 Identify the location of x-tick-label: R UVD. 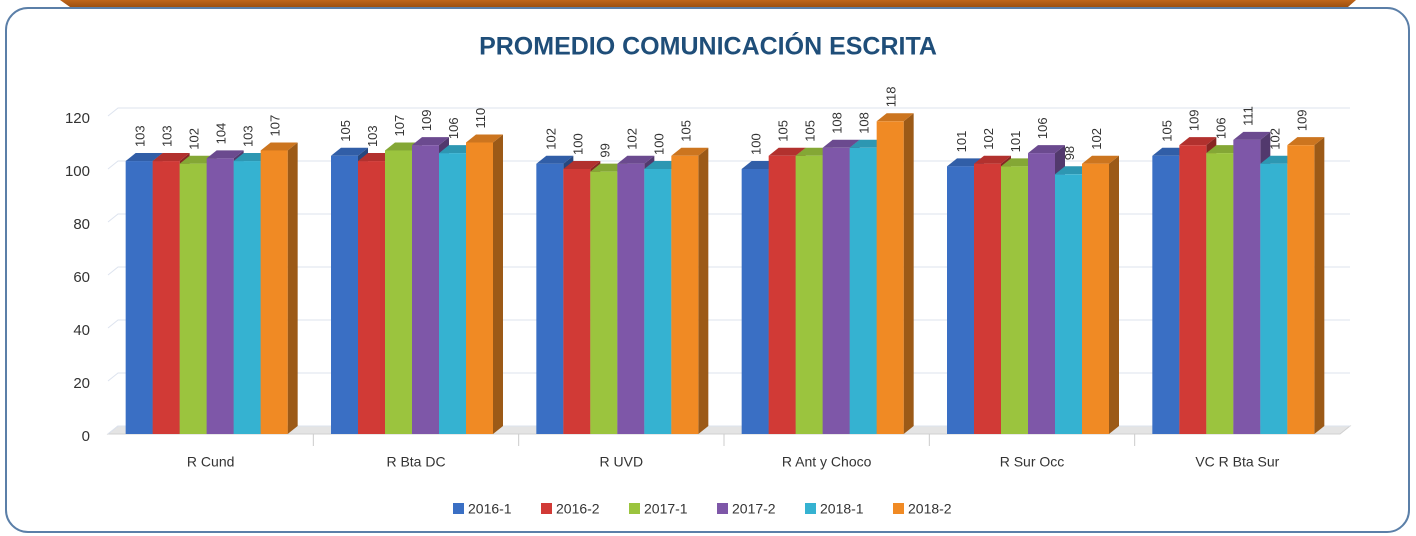
(622, 462).